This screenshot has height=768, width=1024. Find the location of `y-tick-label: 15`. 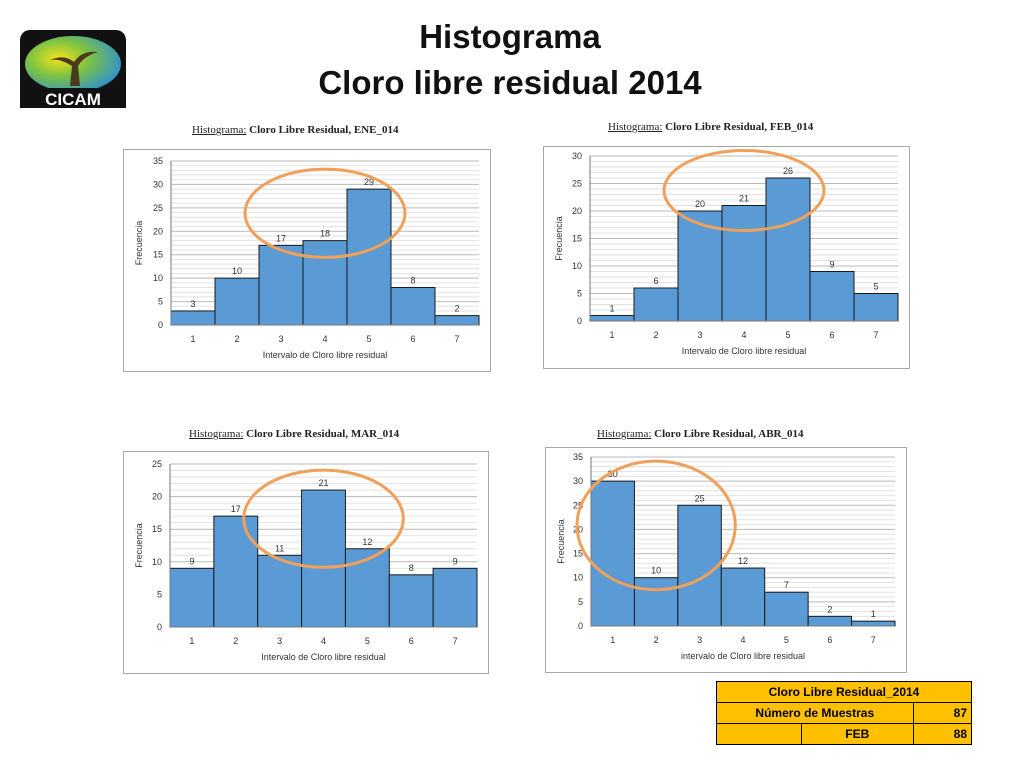

y-tick-label: 15 is located at coordinates (158, 255).